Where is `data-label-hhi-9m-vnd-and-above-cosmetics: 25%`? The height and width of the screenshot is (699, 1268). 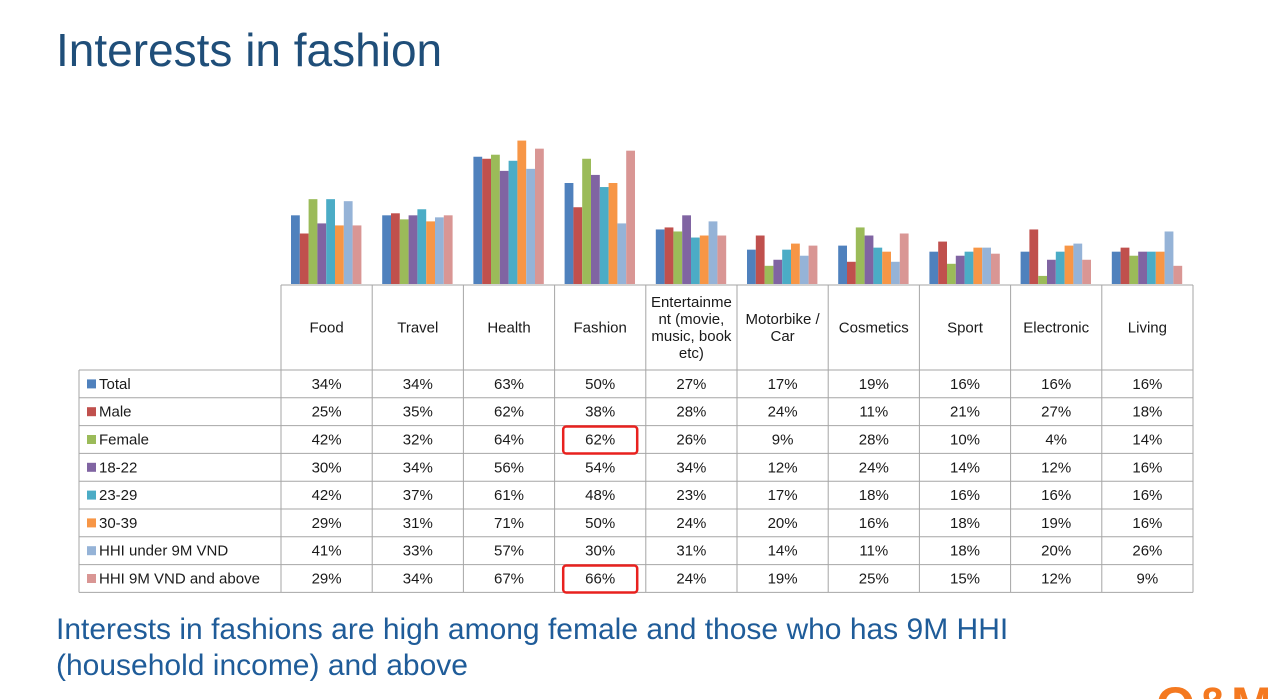 data-label-hhi-9m-vnd-and-above-cosmetics: 25% is located at coordinates (874, 579).